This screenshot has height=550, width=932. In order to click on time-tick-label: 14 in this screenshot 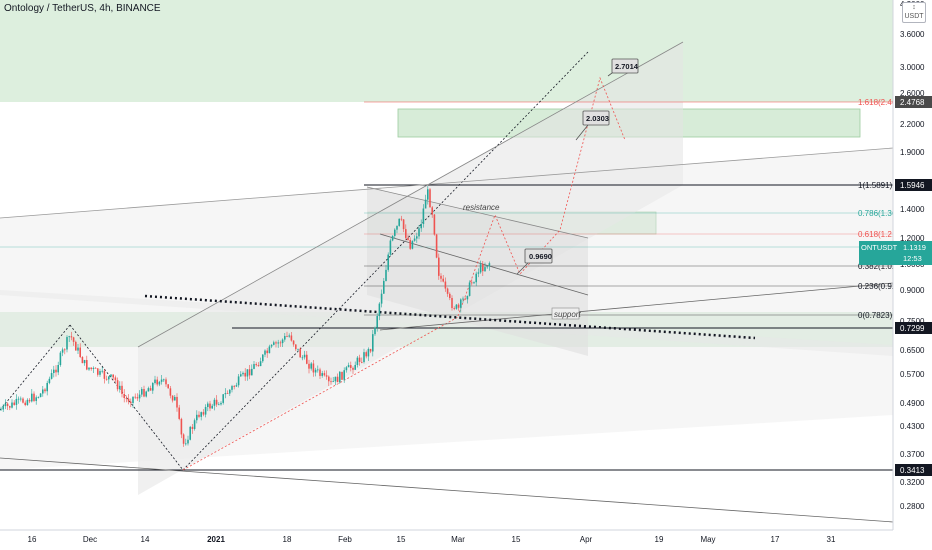, I will do `click(145, 539)`.